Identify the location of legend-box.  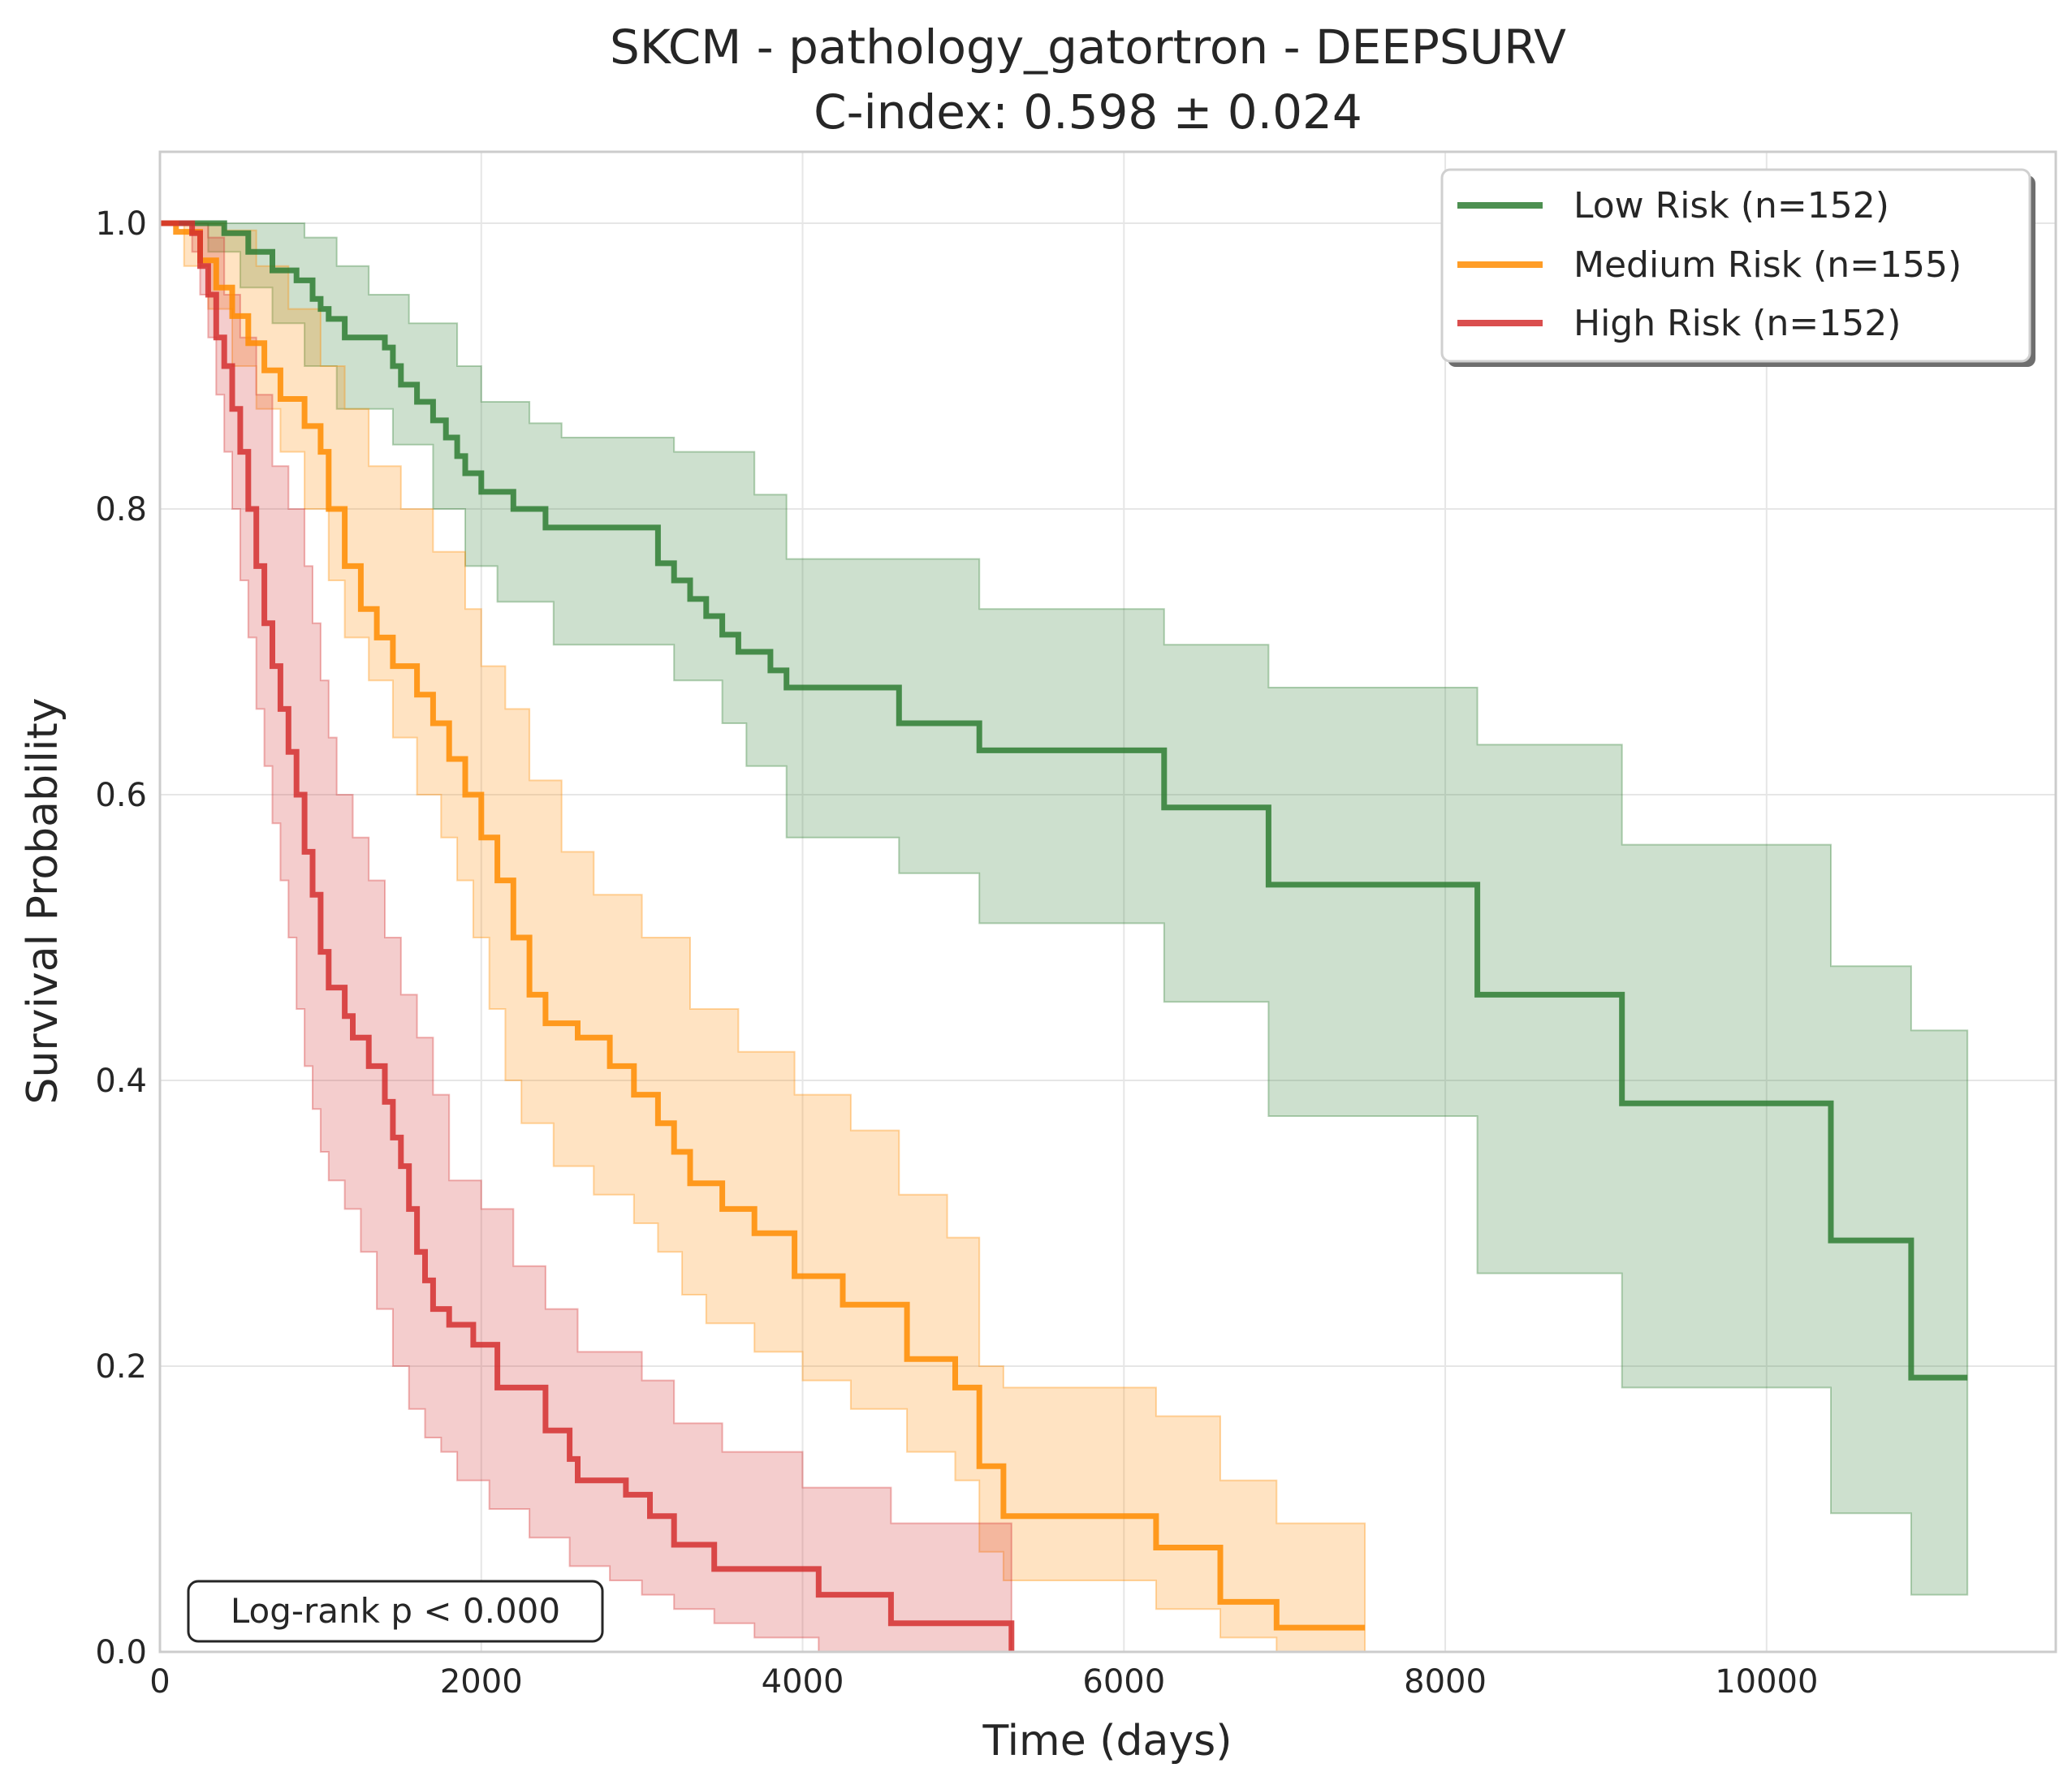
(1735, 266).